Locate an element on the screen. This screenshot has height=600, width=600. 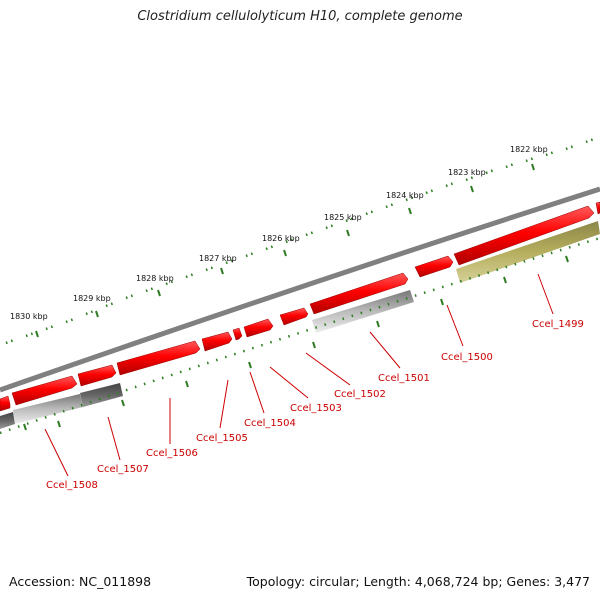
gene-label: Ccel_1499 is located at coordinates (558, 324).